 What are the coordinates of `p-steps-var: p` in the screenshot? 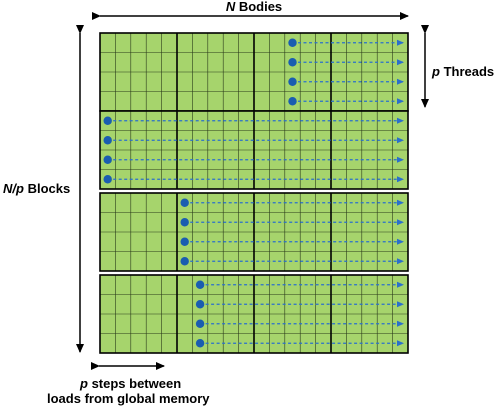 It's located at (84, 383).